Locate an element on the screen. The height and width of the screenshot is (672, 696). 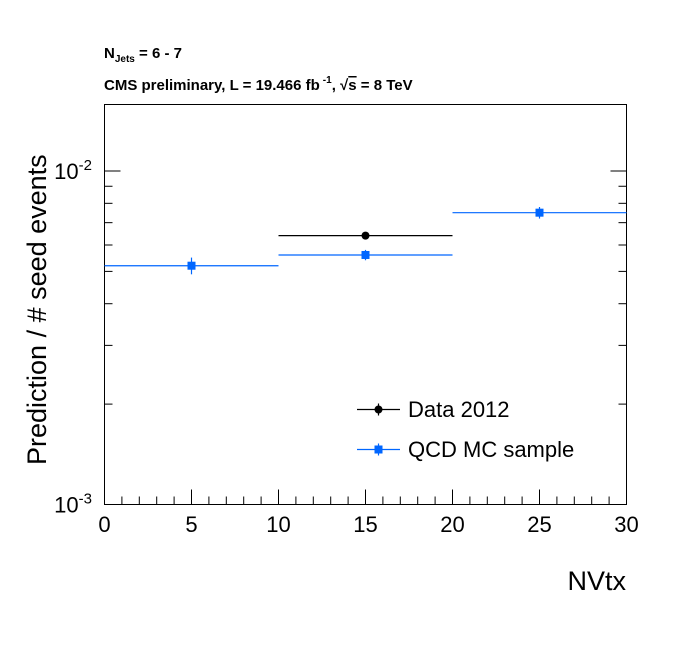
x-tick-label: 0 is located at coordinates (104, 524).